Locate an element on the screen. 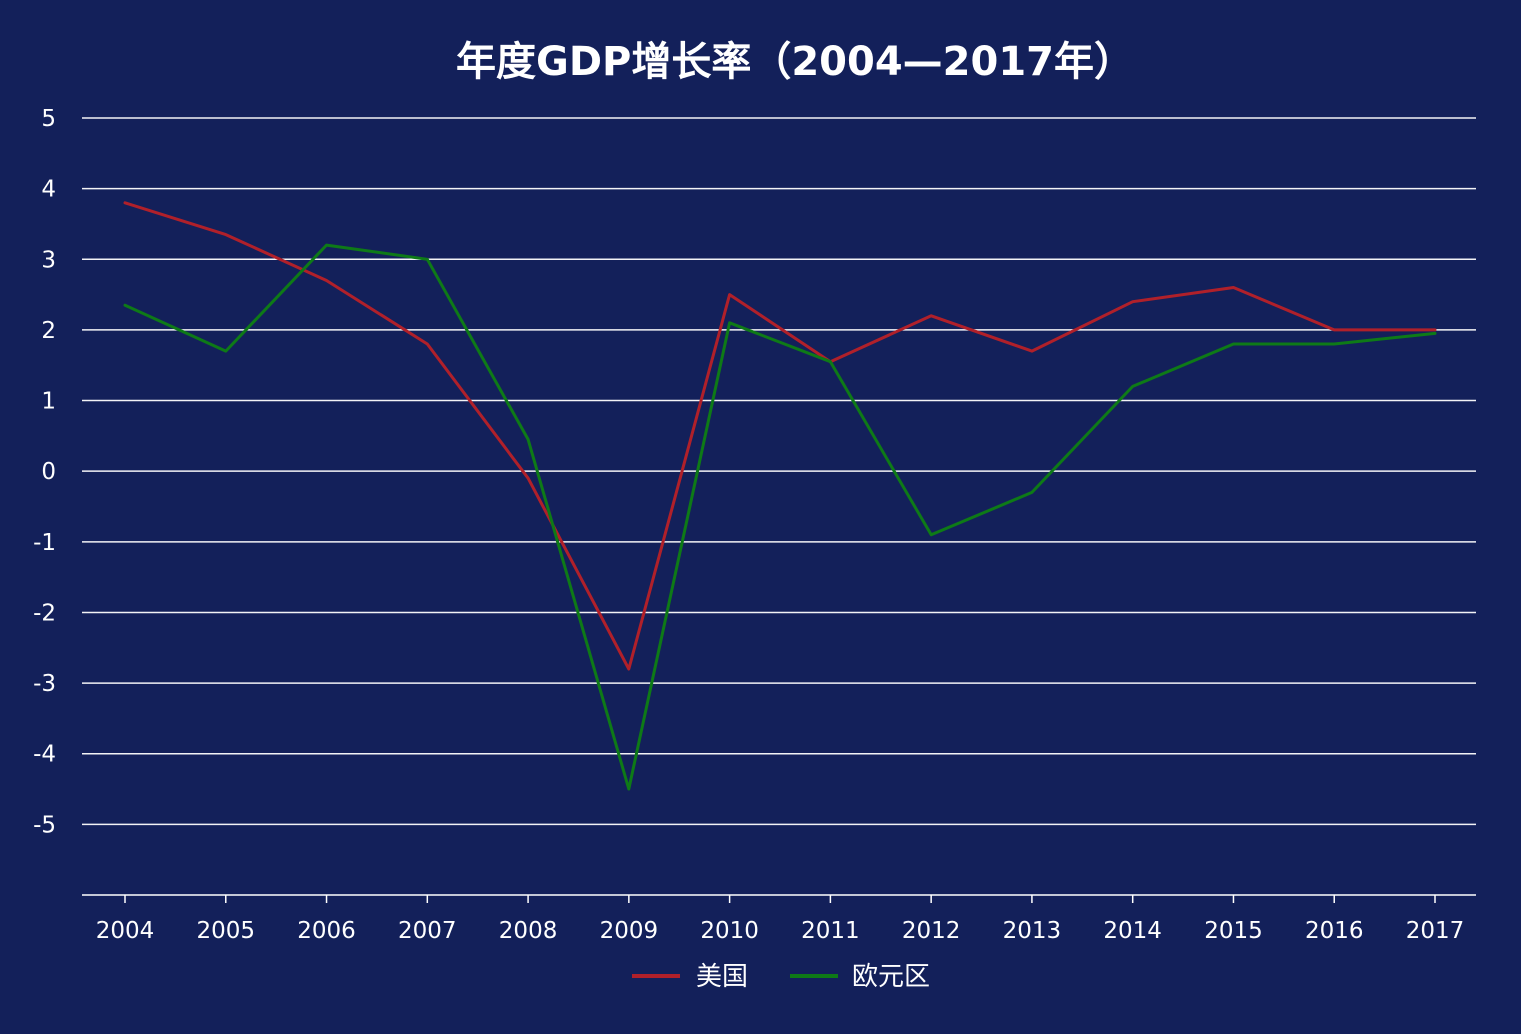  x-tick-label: 2007 is located at coordinates (427, 931).